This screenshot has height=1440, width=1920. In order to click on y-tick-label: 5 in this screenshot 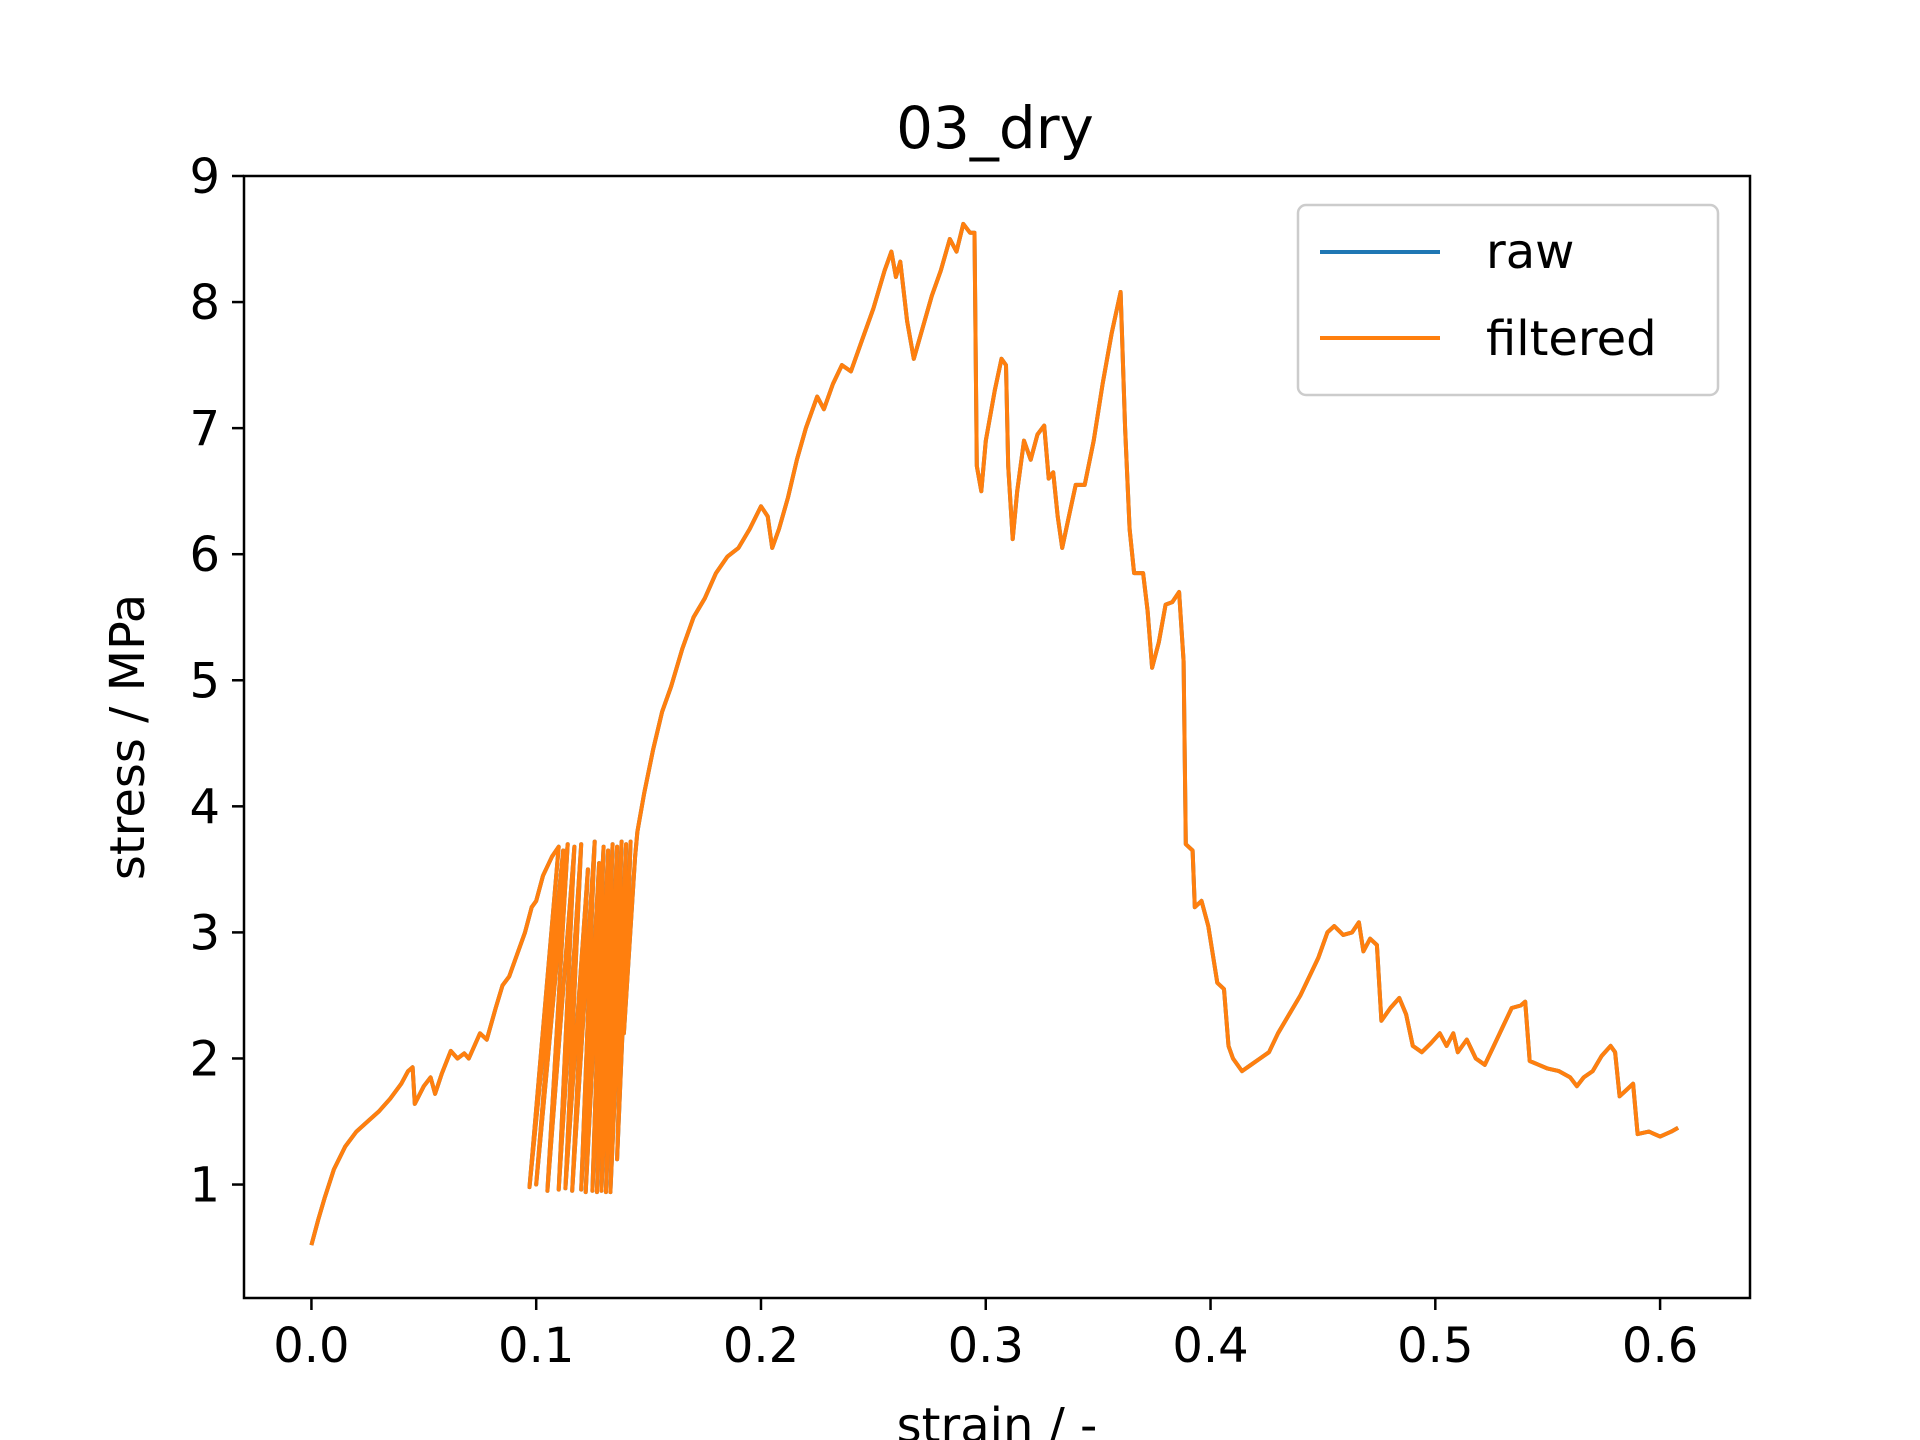, I will do `click(204, 681)`.